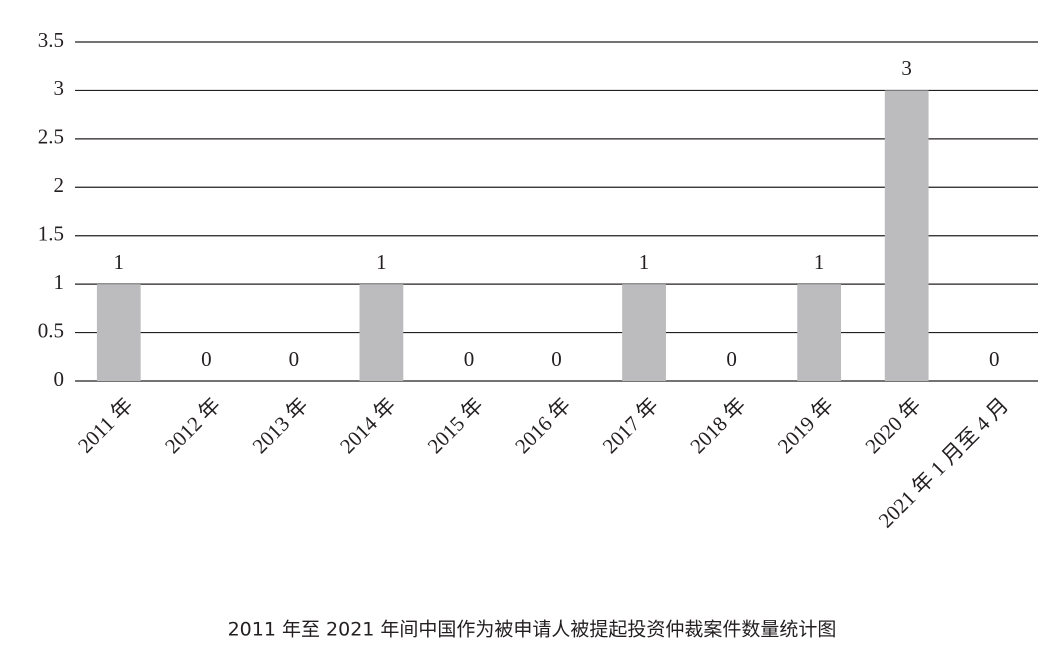  Describe the element at coordinates (59, 185) in the screenshot. I see `y-tick-label: 2` at that location.